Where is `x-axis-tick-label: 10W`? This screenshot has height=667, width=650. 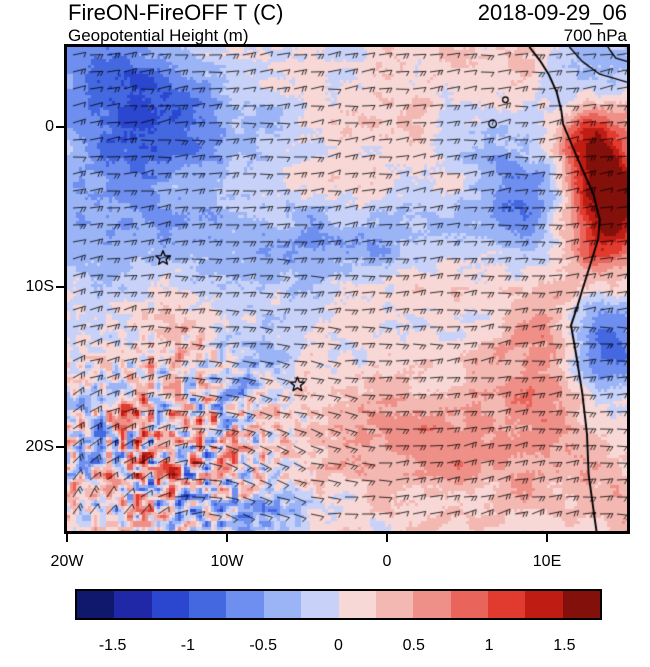
x-axis-tick-label: 10W is located at coordinates (227, 561).